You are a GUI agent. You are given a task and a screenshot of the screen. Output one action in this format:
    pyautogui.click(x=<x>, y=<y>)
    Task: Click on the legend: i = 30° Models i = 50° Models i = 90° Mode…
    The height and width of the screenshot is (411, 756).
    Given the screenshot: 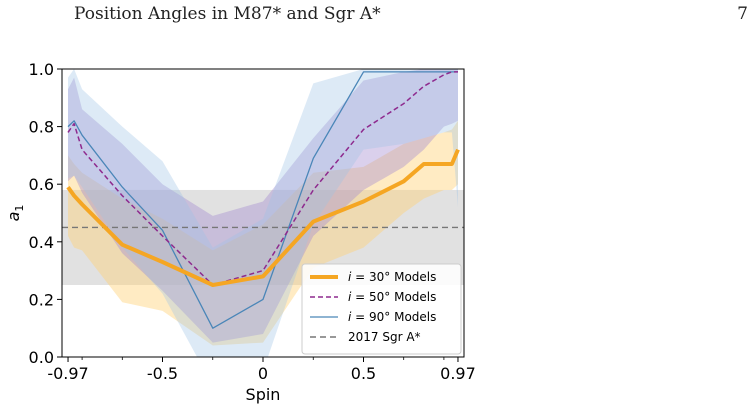 What is the action you would take?
    pyautogui.click(x=381, y=309)
    